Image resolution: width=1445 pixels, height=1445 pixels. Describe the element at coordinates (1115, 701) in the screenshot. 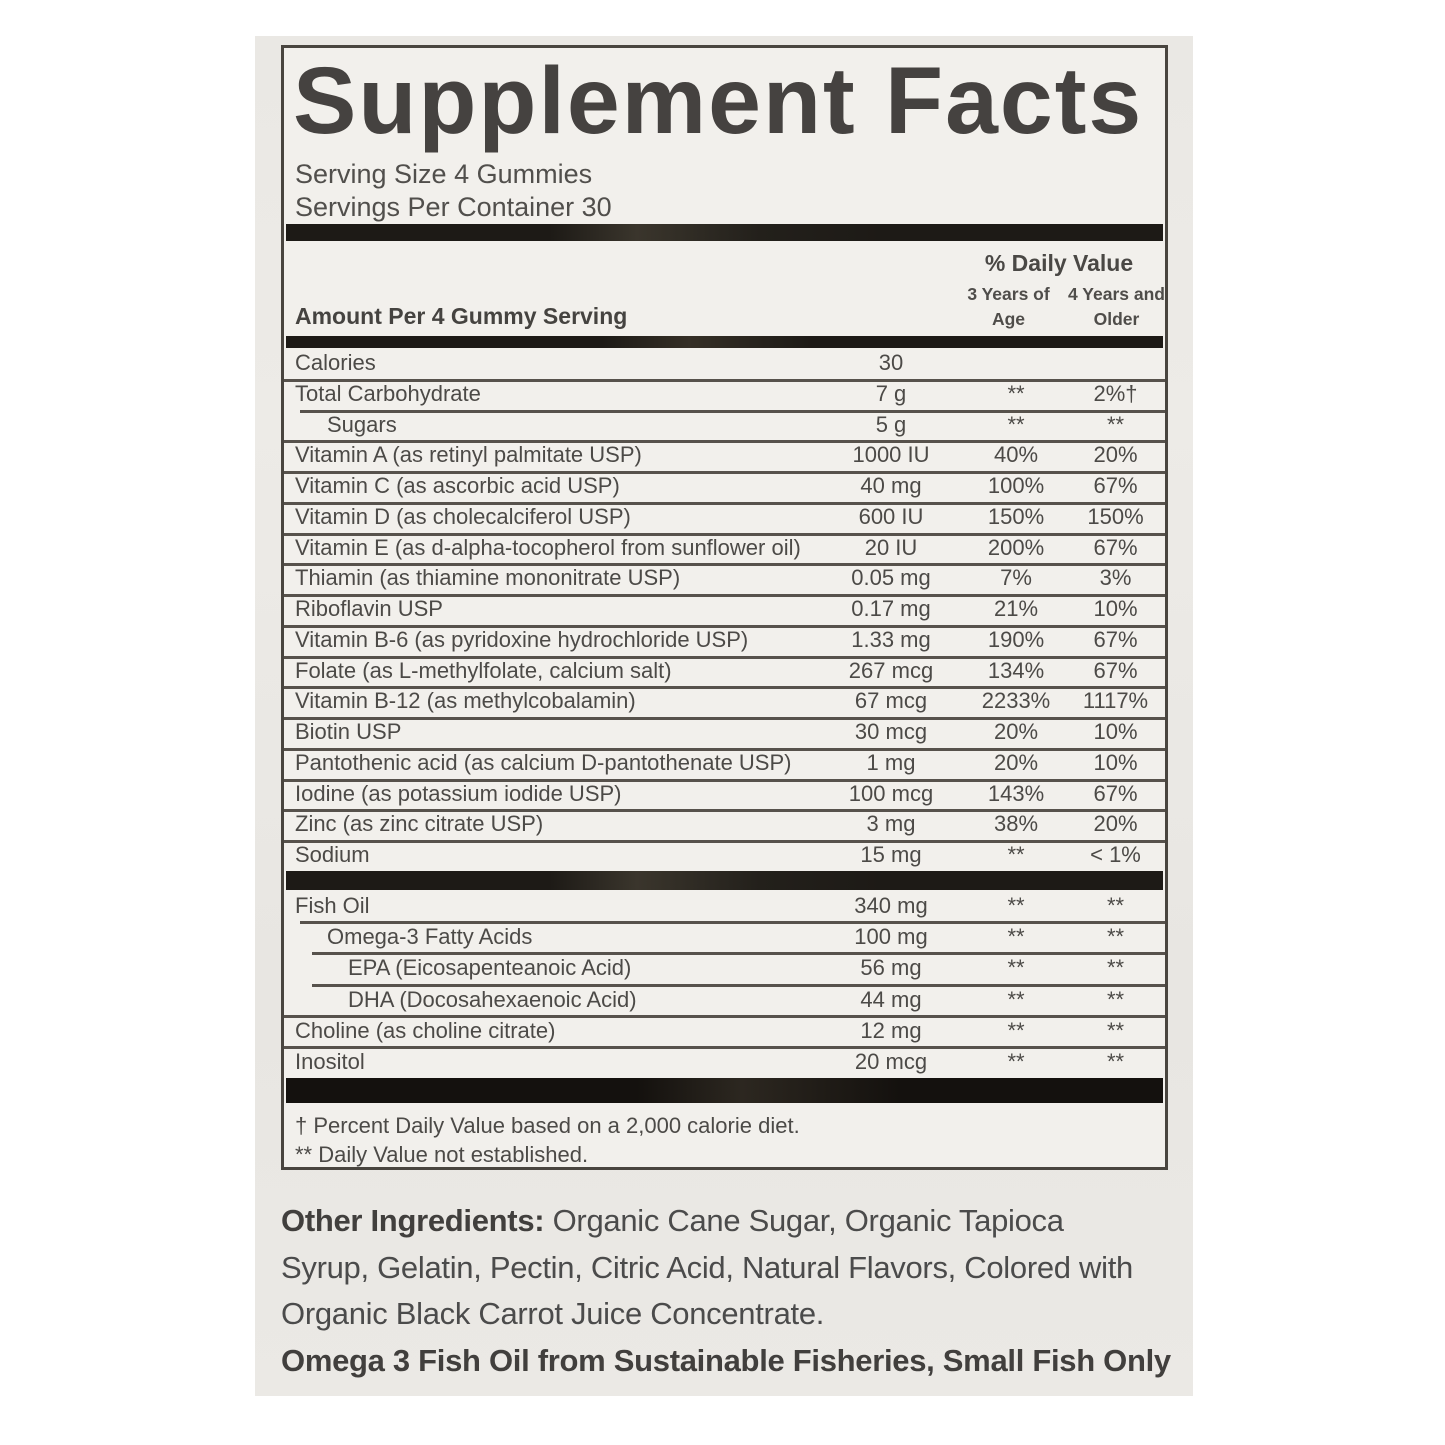

I see `row-dv-4yr: 1117%` at that location.